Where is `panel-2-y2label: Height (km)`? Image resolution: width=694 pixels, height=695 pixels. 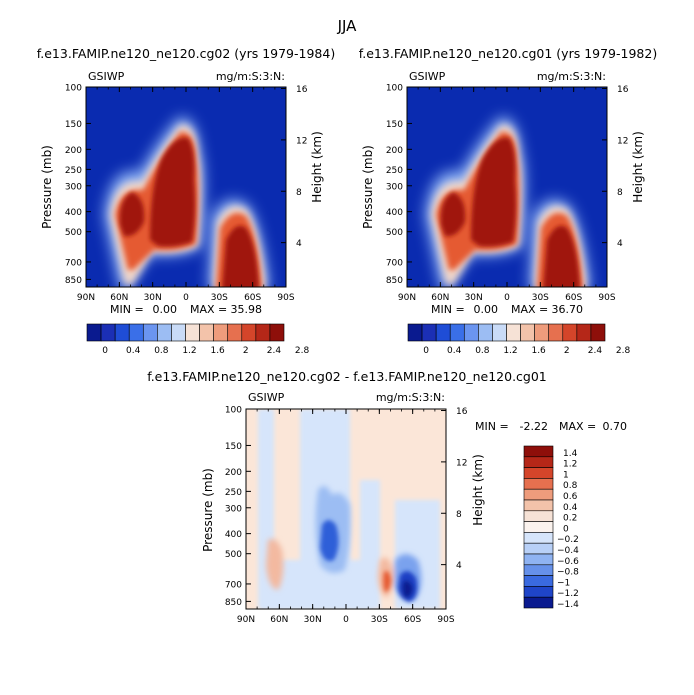 panel-2-y2label: Height (km) is located at coordinates (638, 166).